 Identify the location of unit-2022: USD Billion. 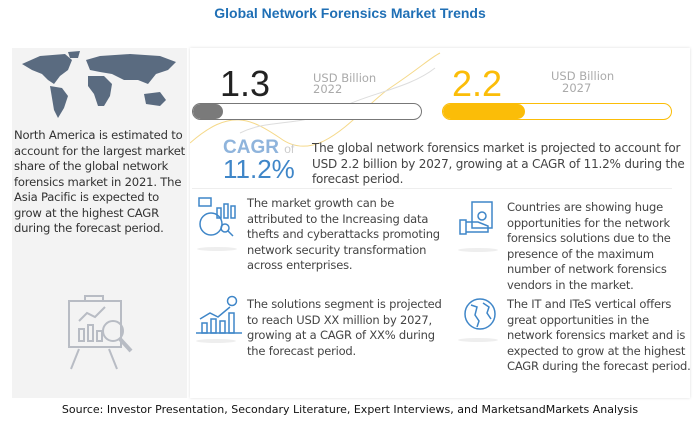
(345, 78).